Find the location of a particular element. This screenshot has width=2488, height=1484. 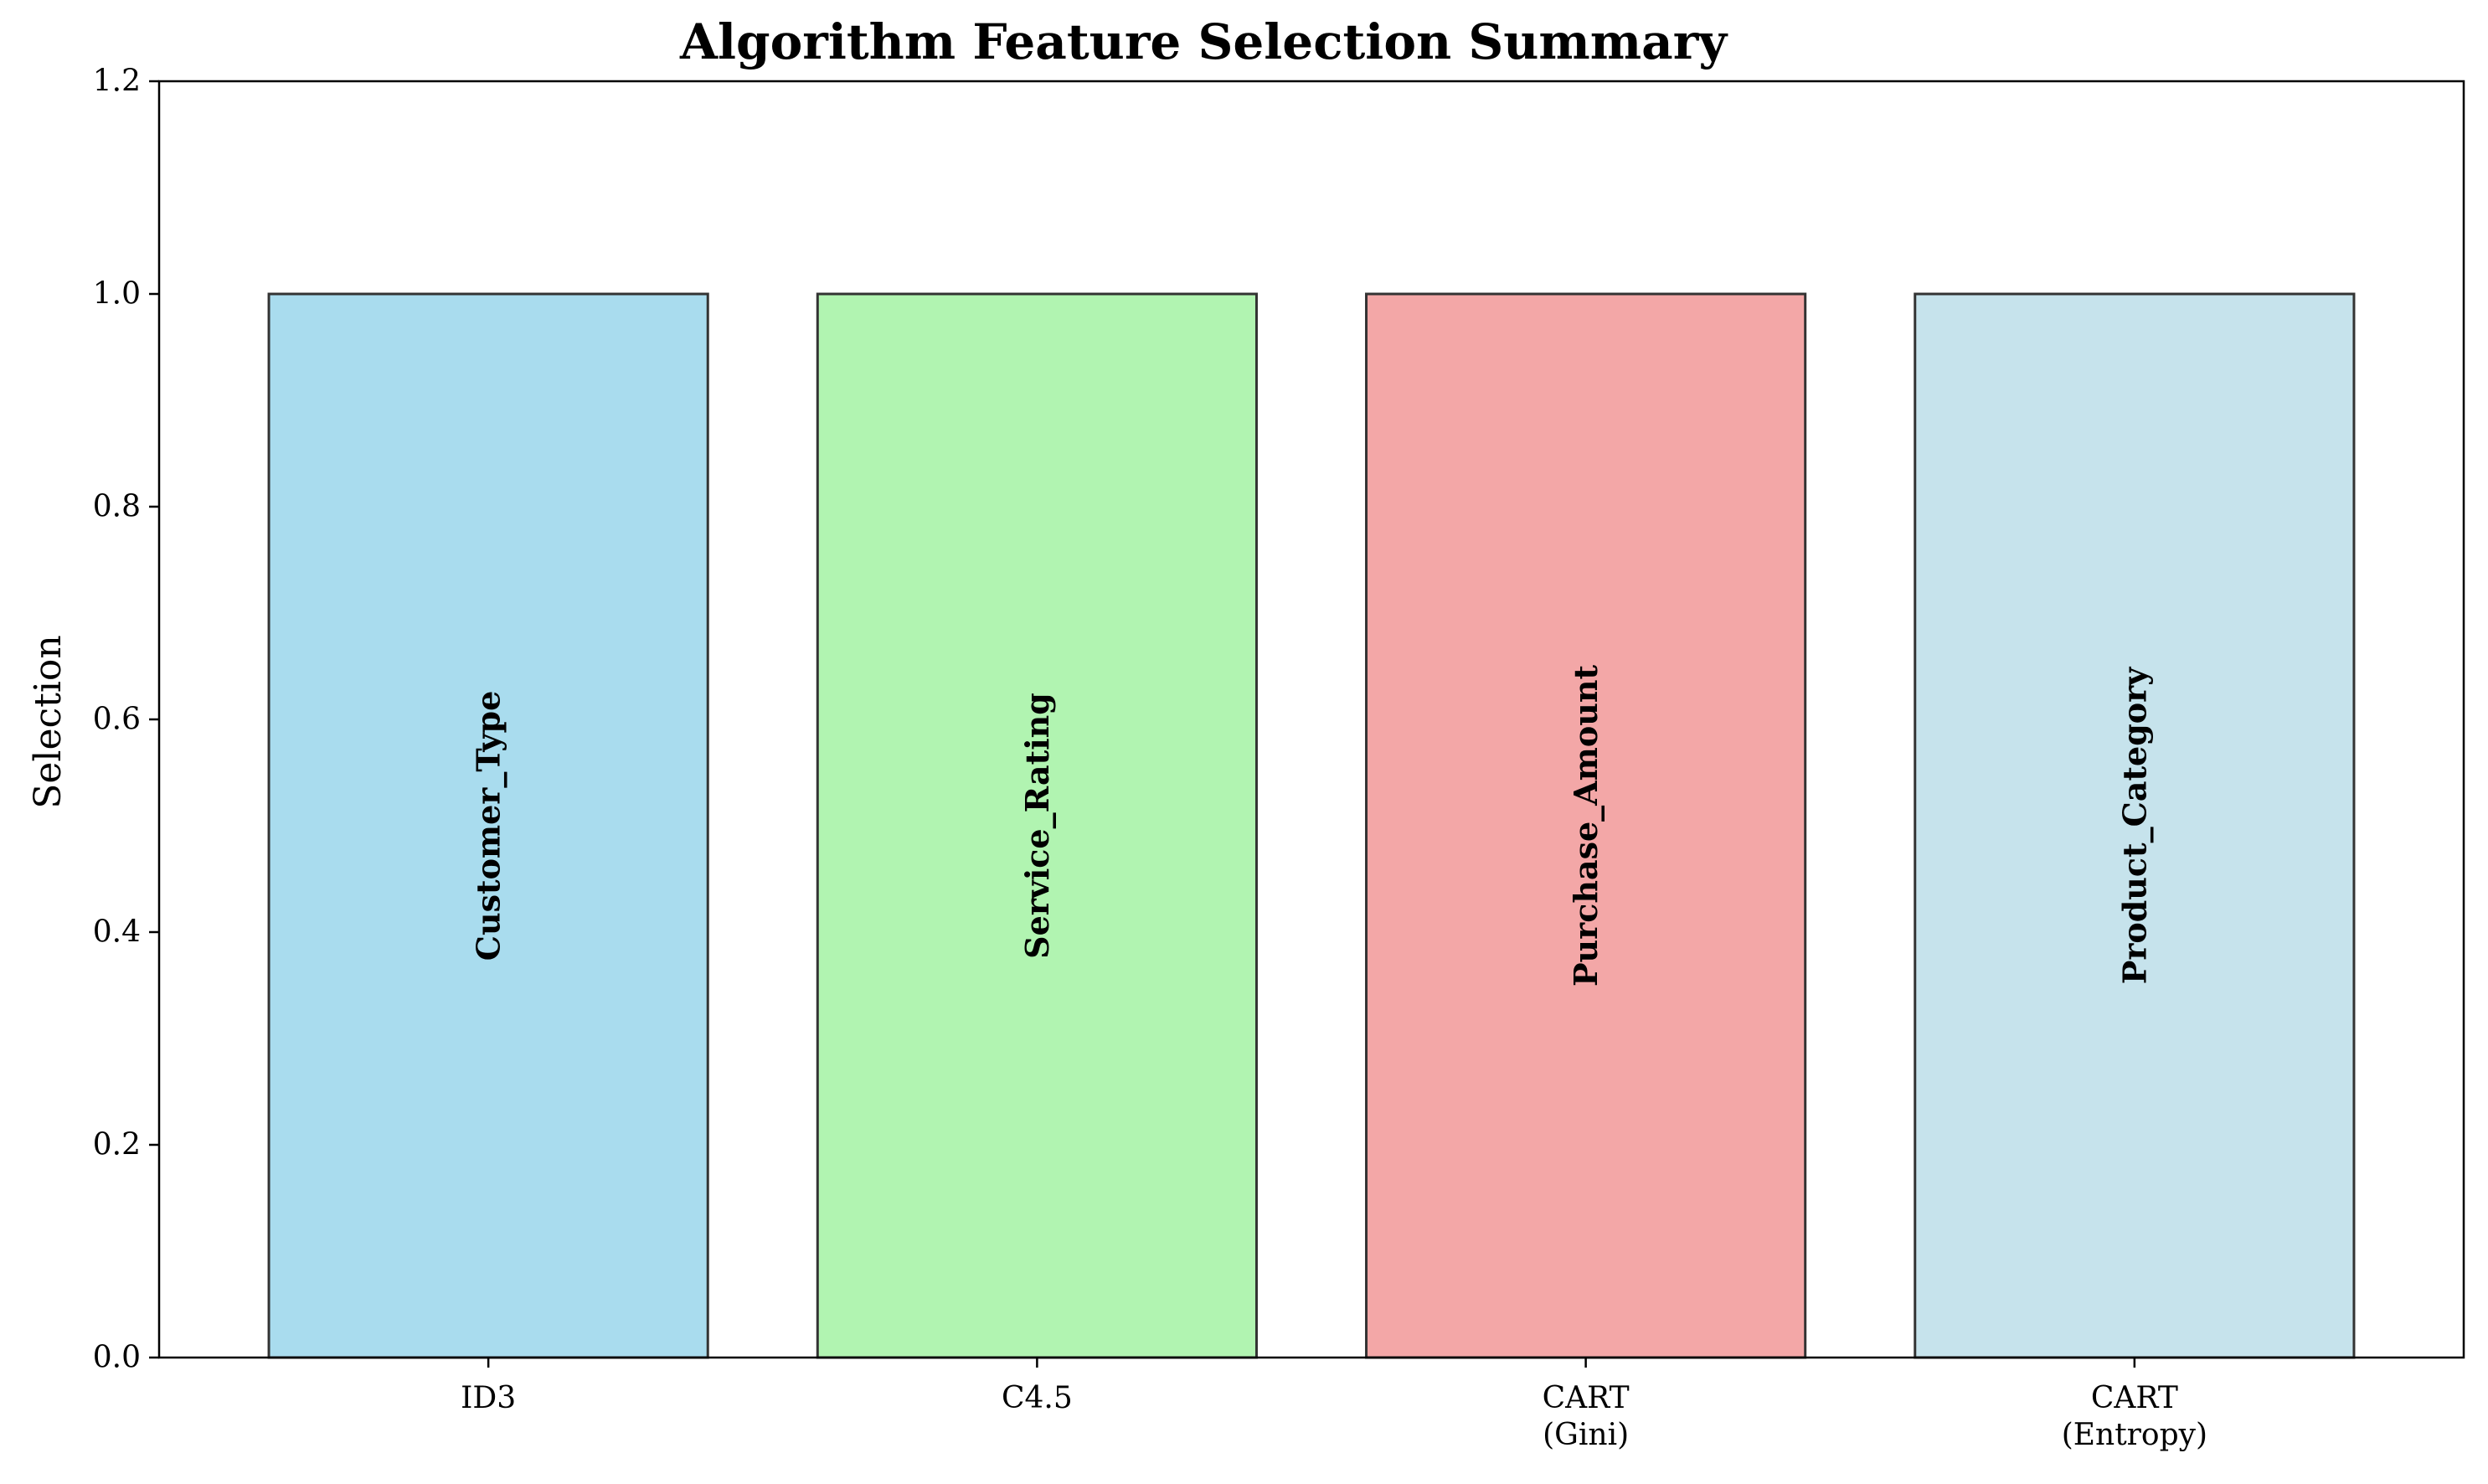

bar-label-0: Customer_Type is located at coordinates (488, 826).